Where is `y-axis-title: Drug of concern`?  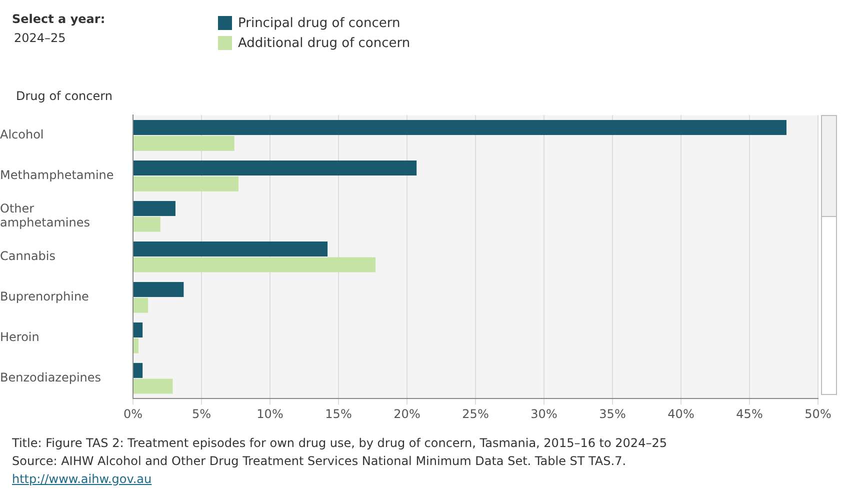 y-axis-title: Drug of concern is located at coordinates (64, 96).